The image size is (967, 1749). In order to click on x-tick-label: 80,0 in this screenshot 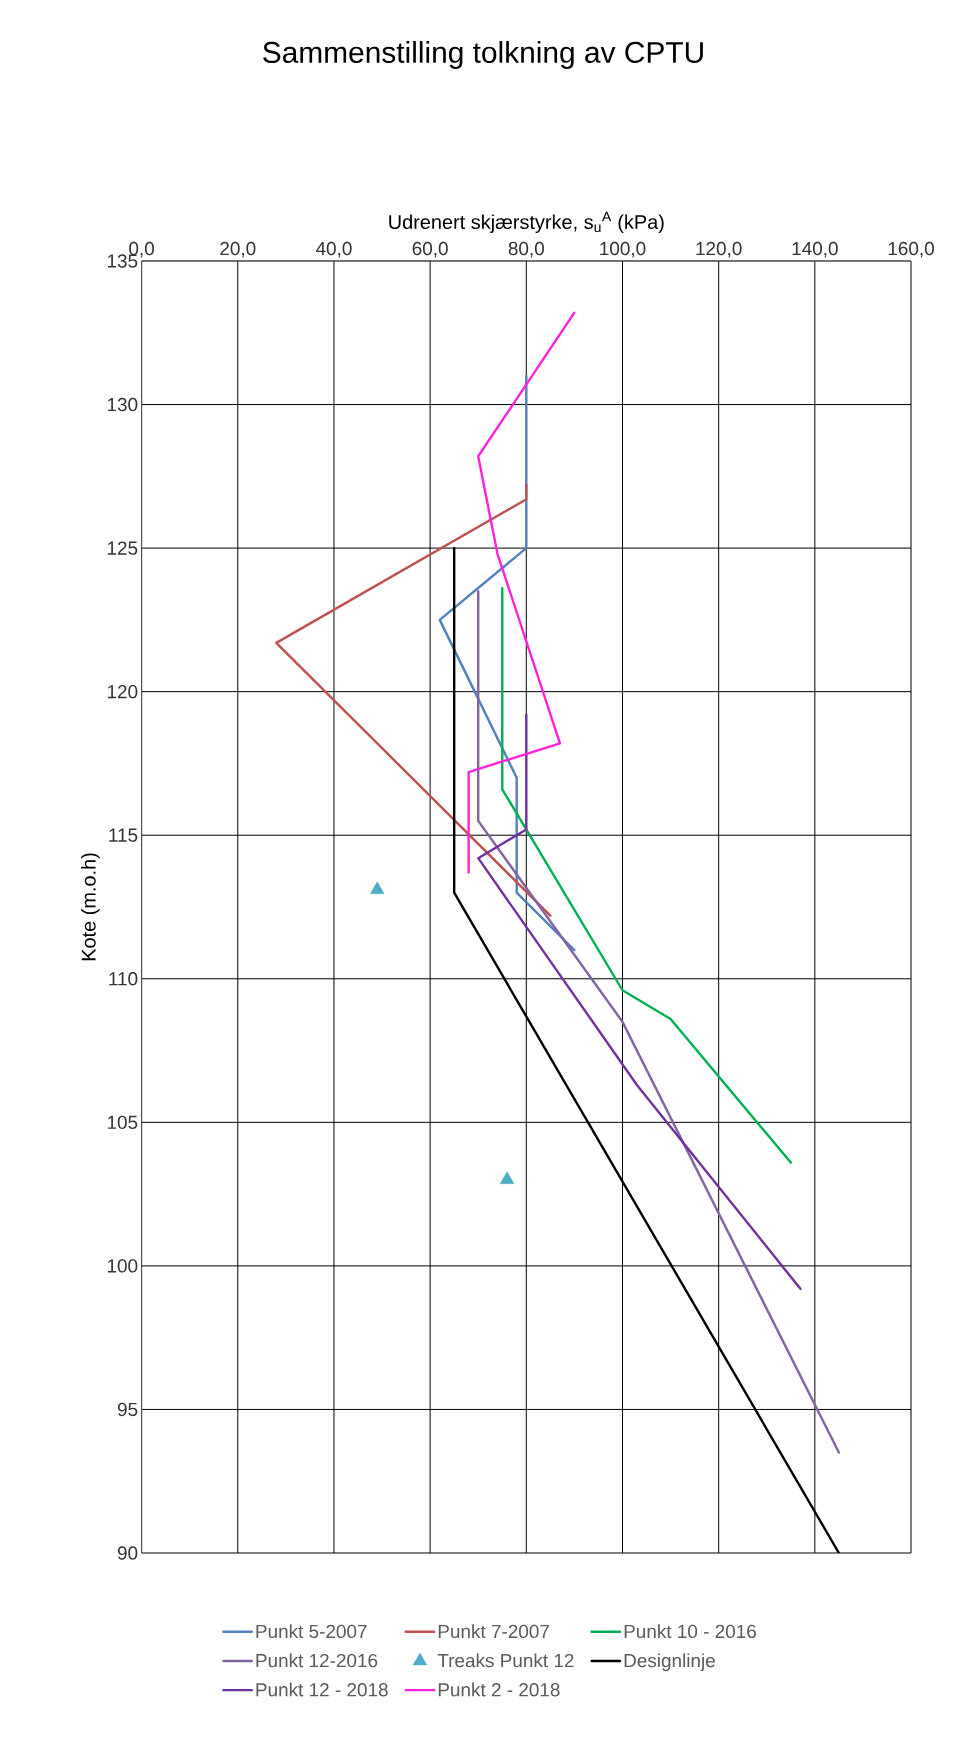, I will do `click(526, 249)`.